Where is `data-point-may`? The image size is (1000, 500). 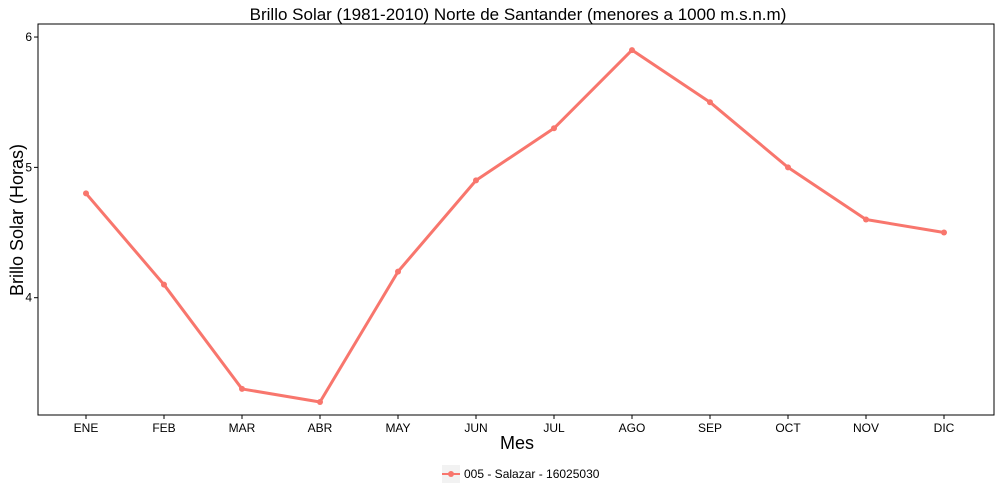 data-point-may is located at coordinates (398, 271).